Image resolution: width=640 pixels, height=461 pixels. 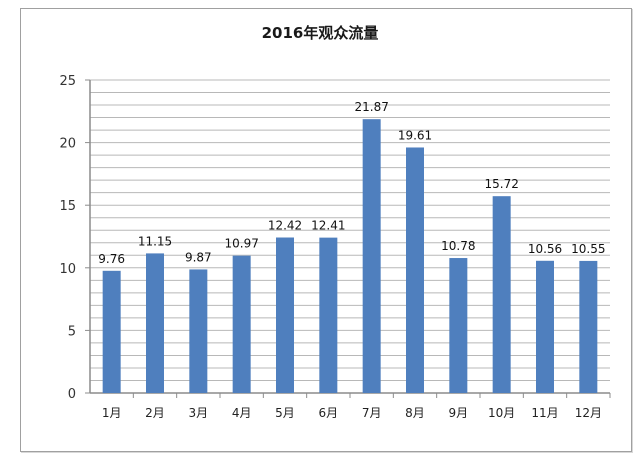 What do you see at coordinates (198, 257) in the screenshot?
I see `data-label: 9.87` at bounding box center [198, 257].